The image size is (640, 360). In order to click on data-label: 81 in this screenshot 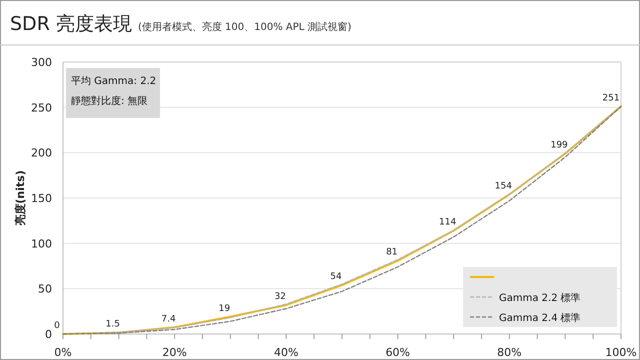, I will do `click(392, 253)`.